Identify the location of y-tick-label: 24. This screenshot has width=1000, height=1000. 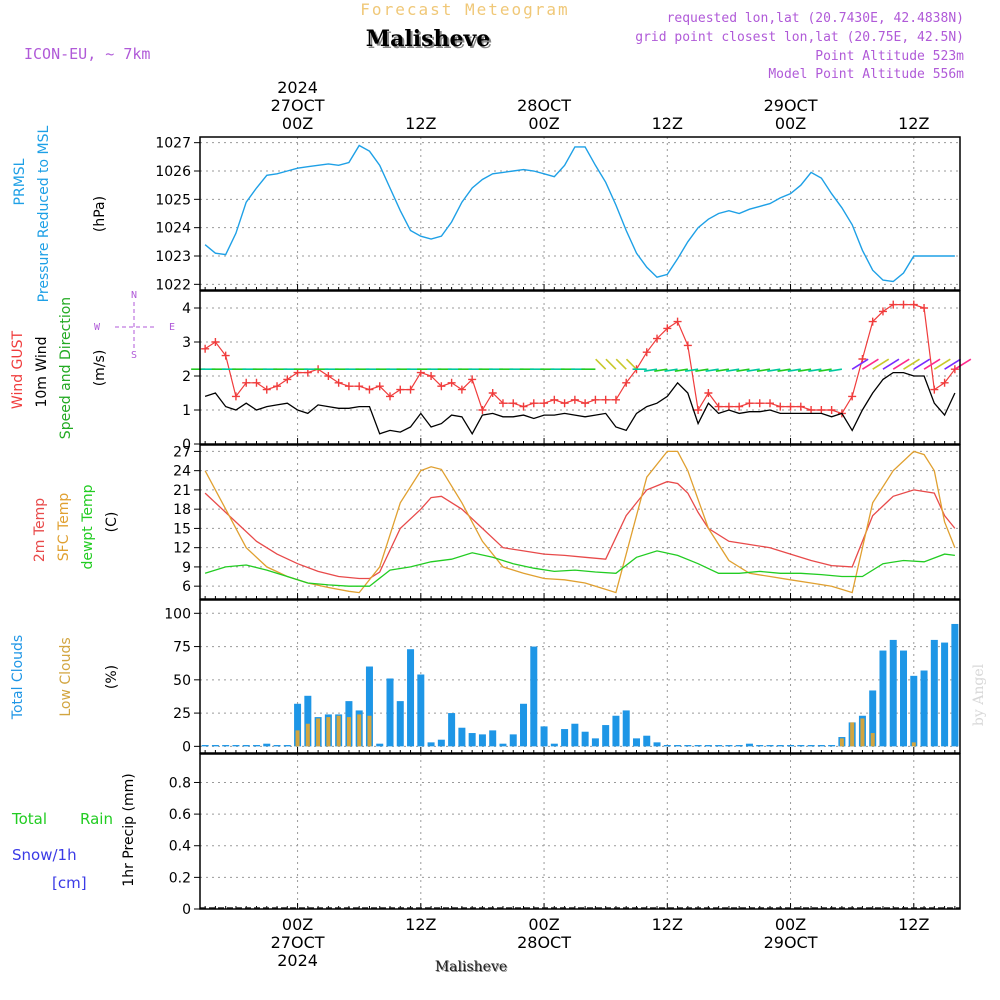
(182, 472).